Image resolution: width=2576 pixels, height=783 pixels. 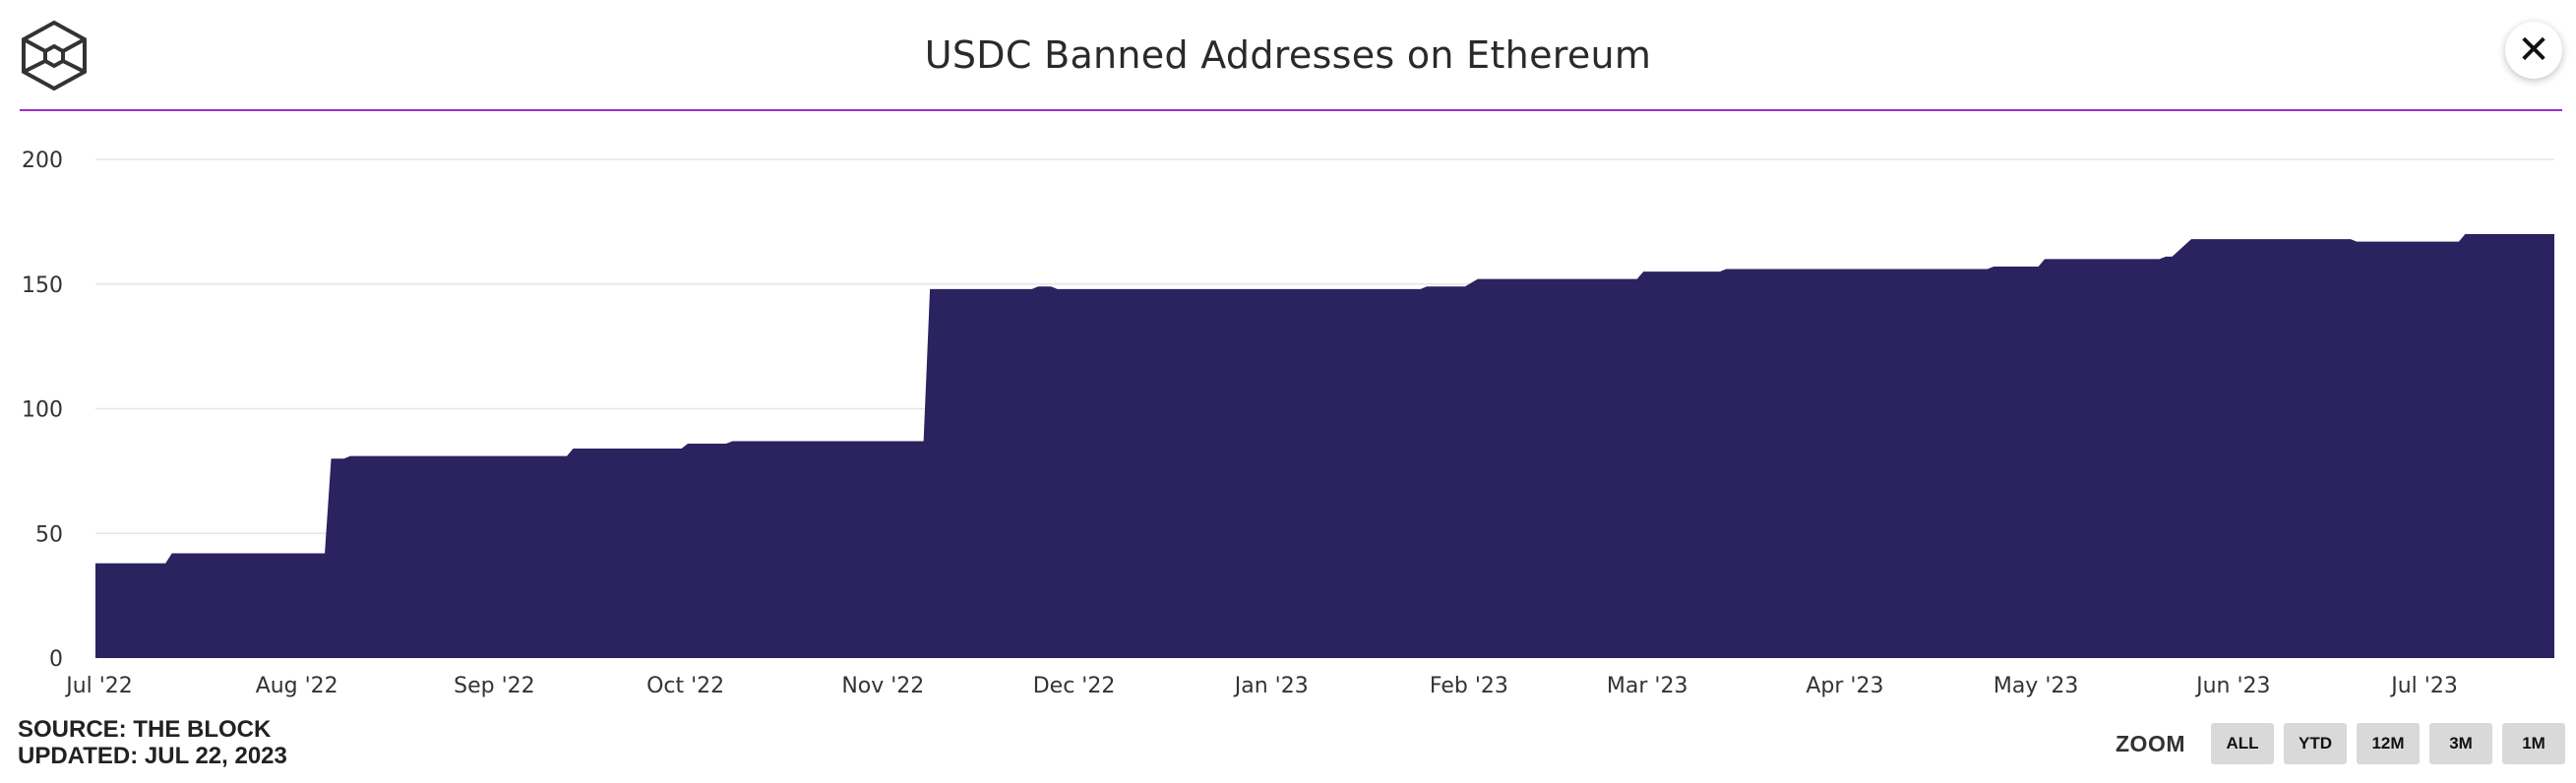 What do you see at coordinates (297, 686) in the screenshot?
I see `x-tick-label: Aug '22` at bounding box center [297, 686].